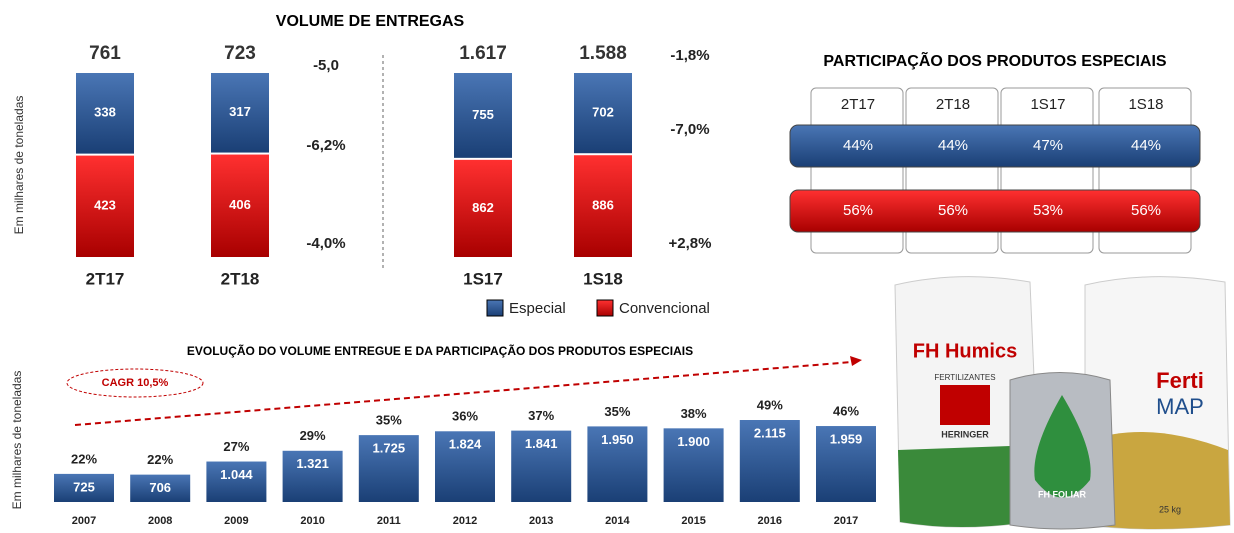 This screenshot has width=1234, height=533. I want to click on legend-label: Convencional, so click(664, 308).